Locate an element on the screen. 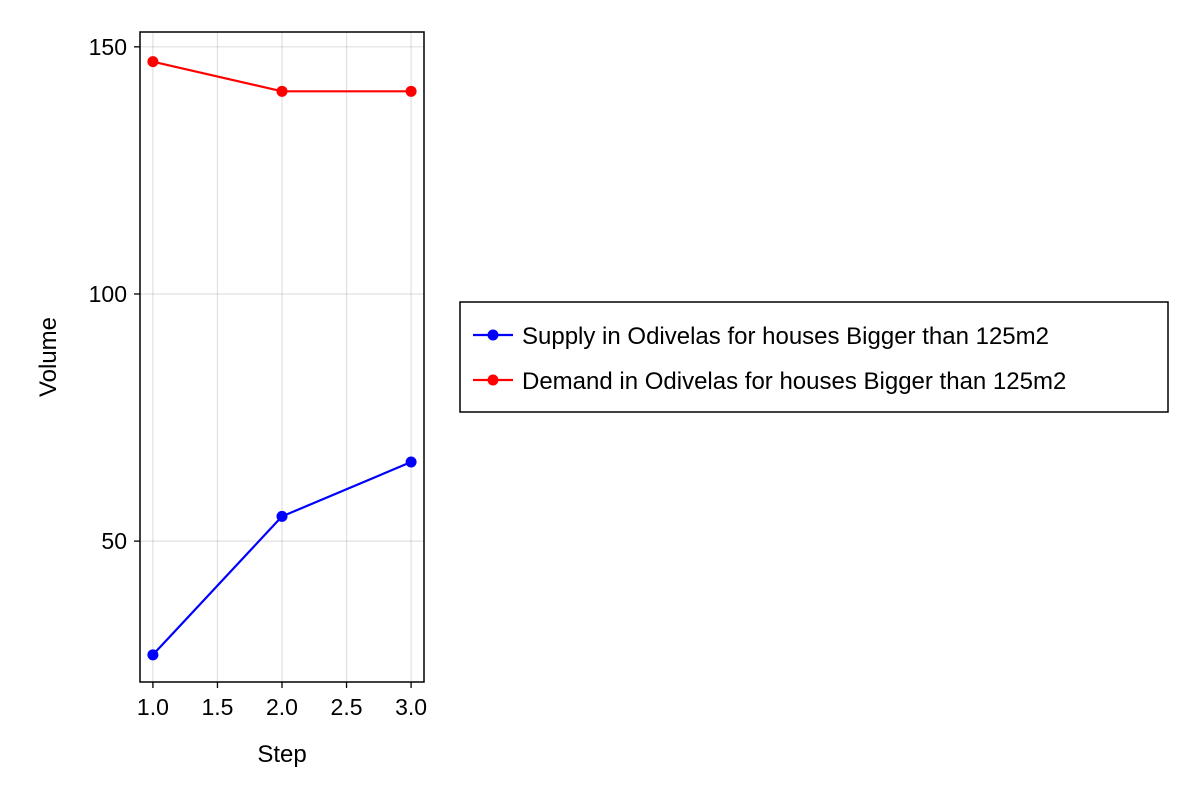  x-tick-label: 2.0 is located at coordinates (282, 707).